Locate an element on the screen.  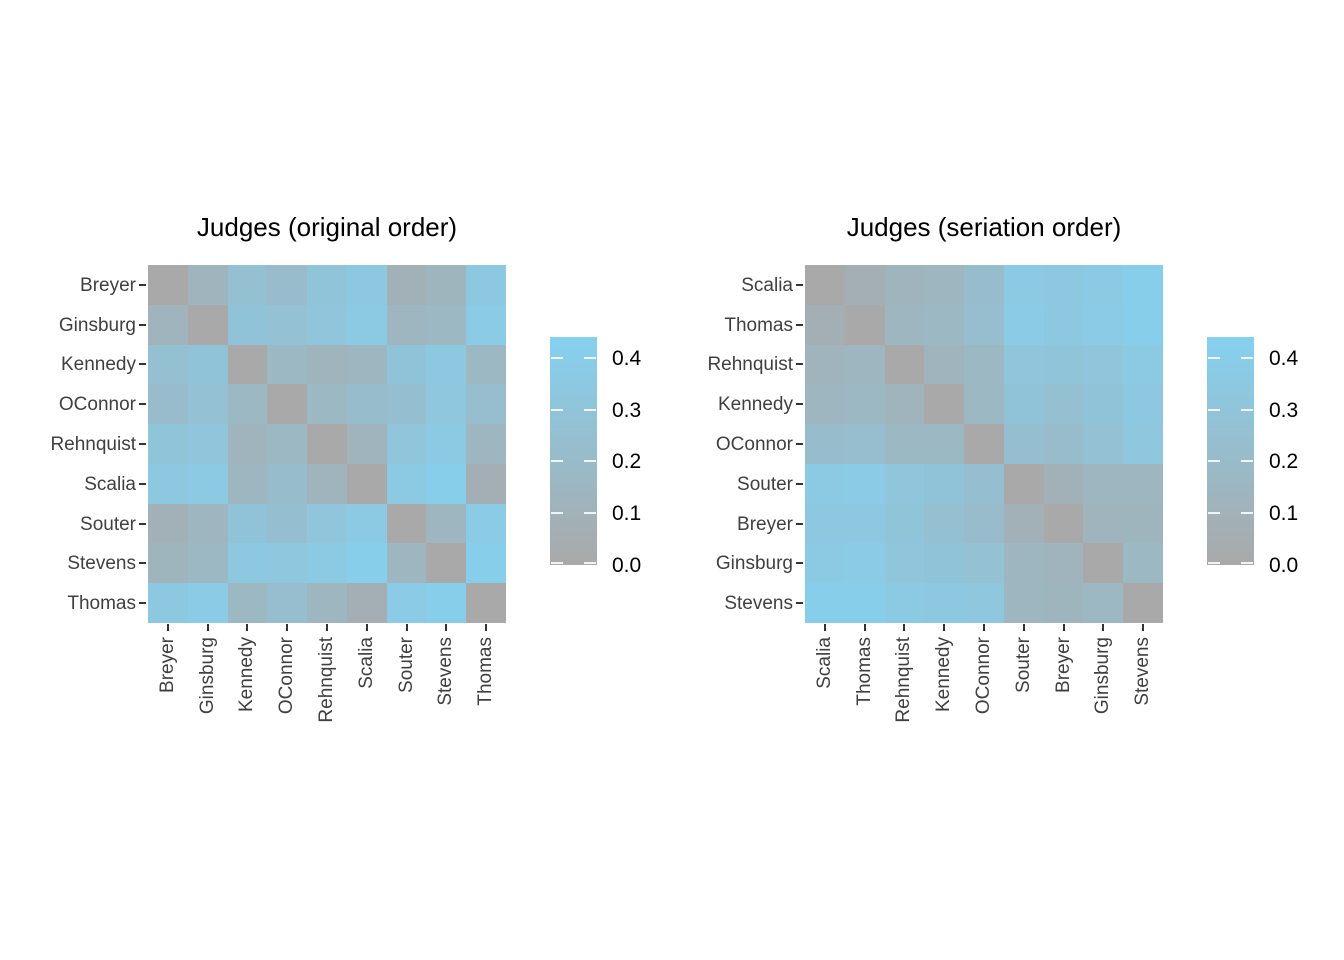
plot-title-seriation: Judges (seriation order) is located at coordinates (984, 227).